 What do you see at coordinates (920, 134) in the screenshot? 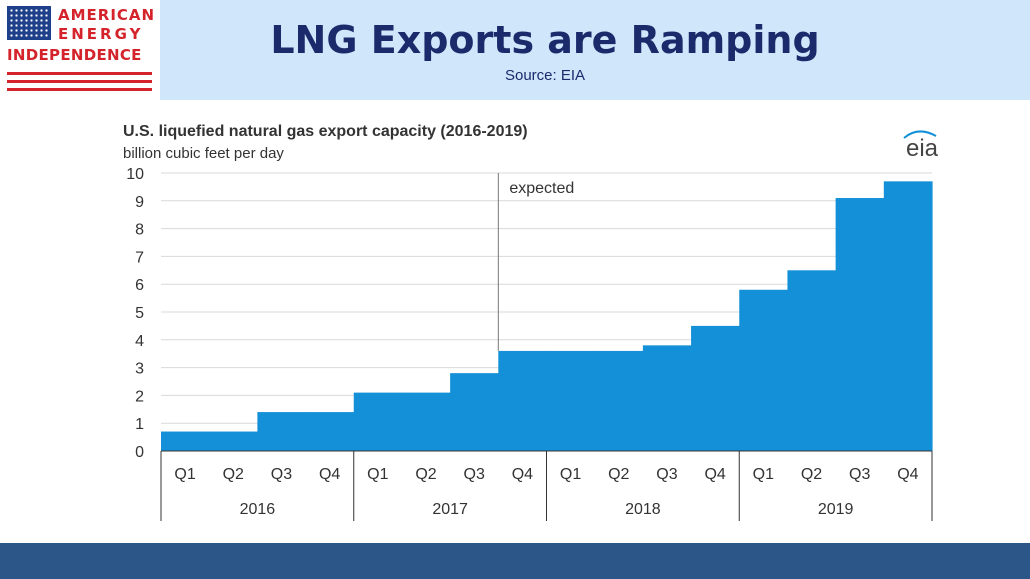
I see `eia-logo-swoosh` at bounding box center [920, 134].